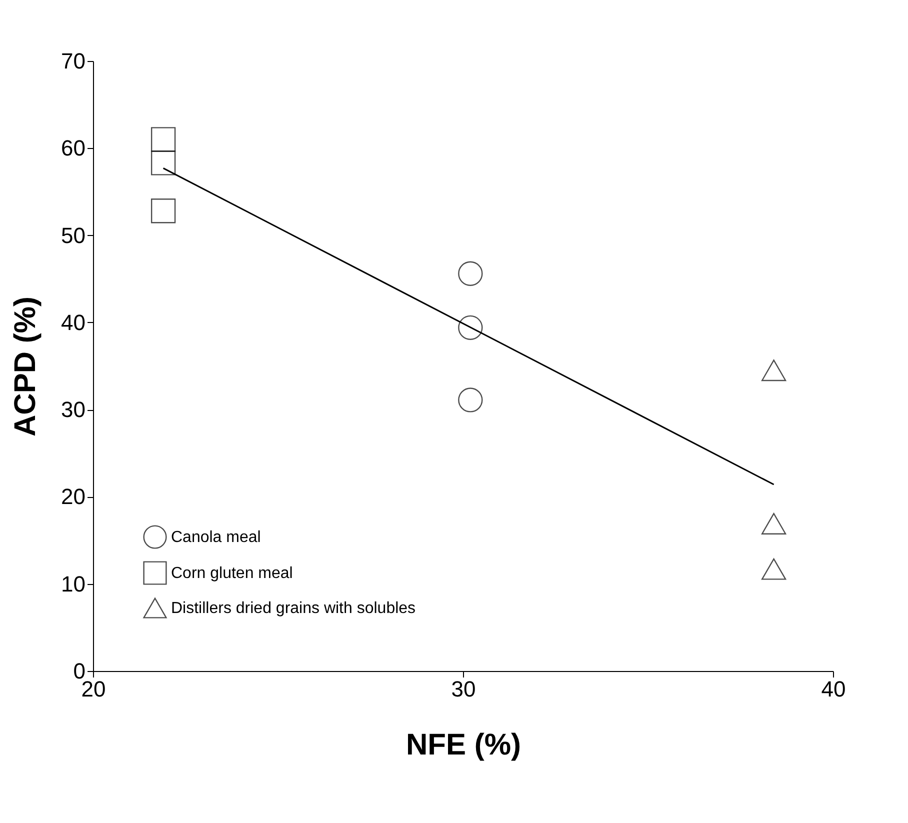 Image resolution: width=908 pixels, height=823 pixels. What do you see at coordinates (73, 235) in the screenshot?
I see `y-tick-label: 50` at bounding box center [73, 235].